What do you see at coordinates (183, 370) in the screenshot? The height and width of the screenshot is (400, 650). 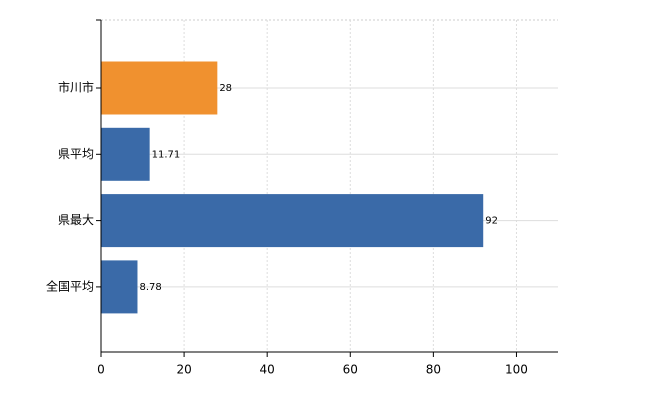 I see `x-tick-label: 20` at bounding box center [183, 370].